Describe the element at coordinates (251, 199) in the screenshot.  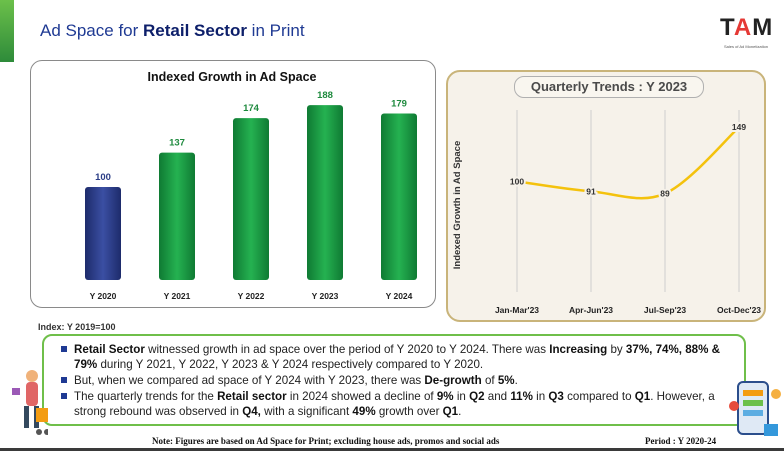
I see `bar-y-2022` at that location.